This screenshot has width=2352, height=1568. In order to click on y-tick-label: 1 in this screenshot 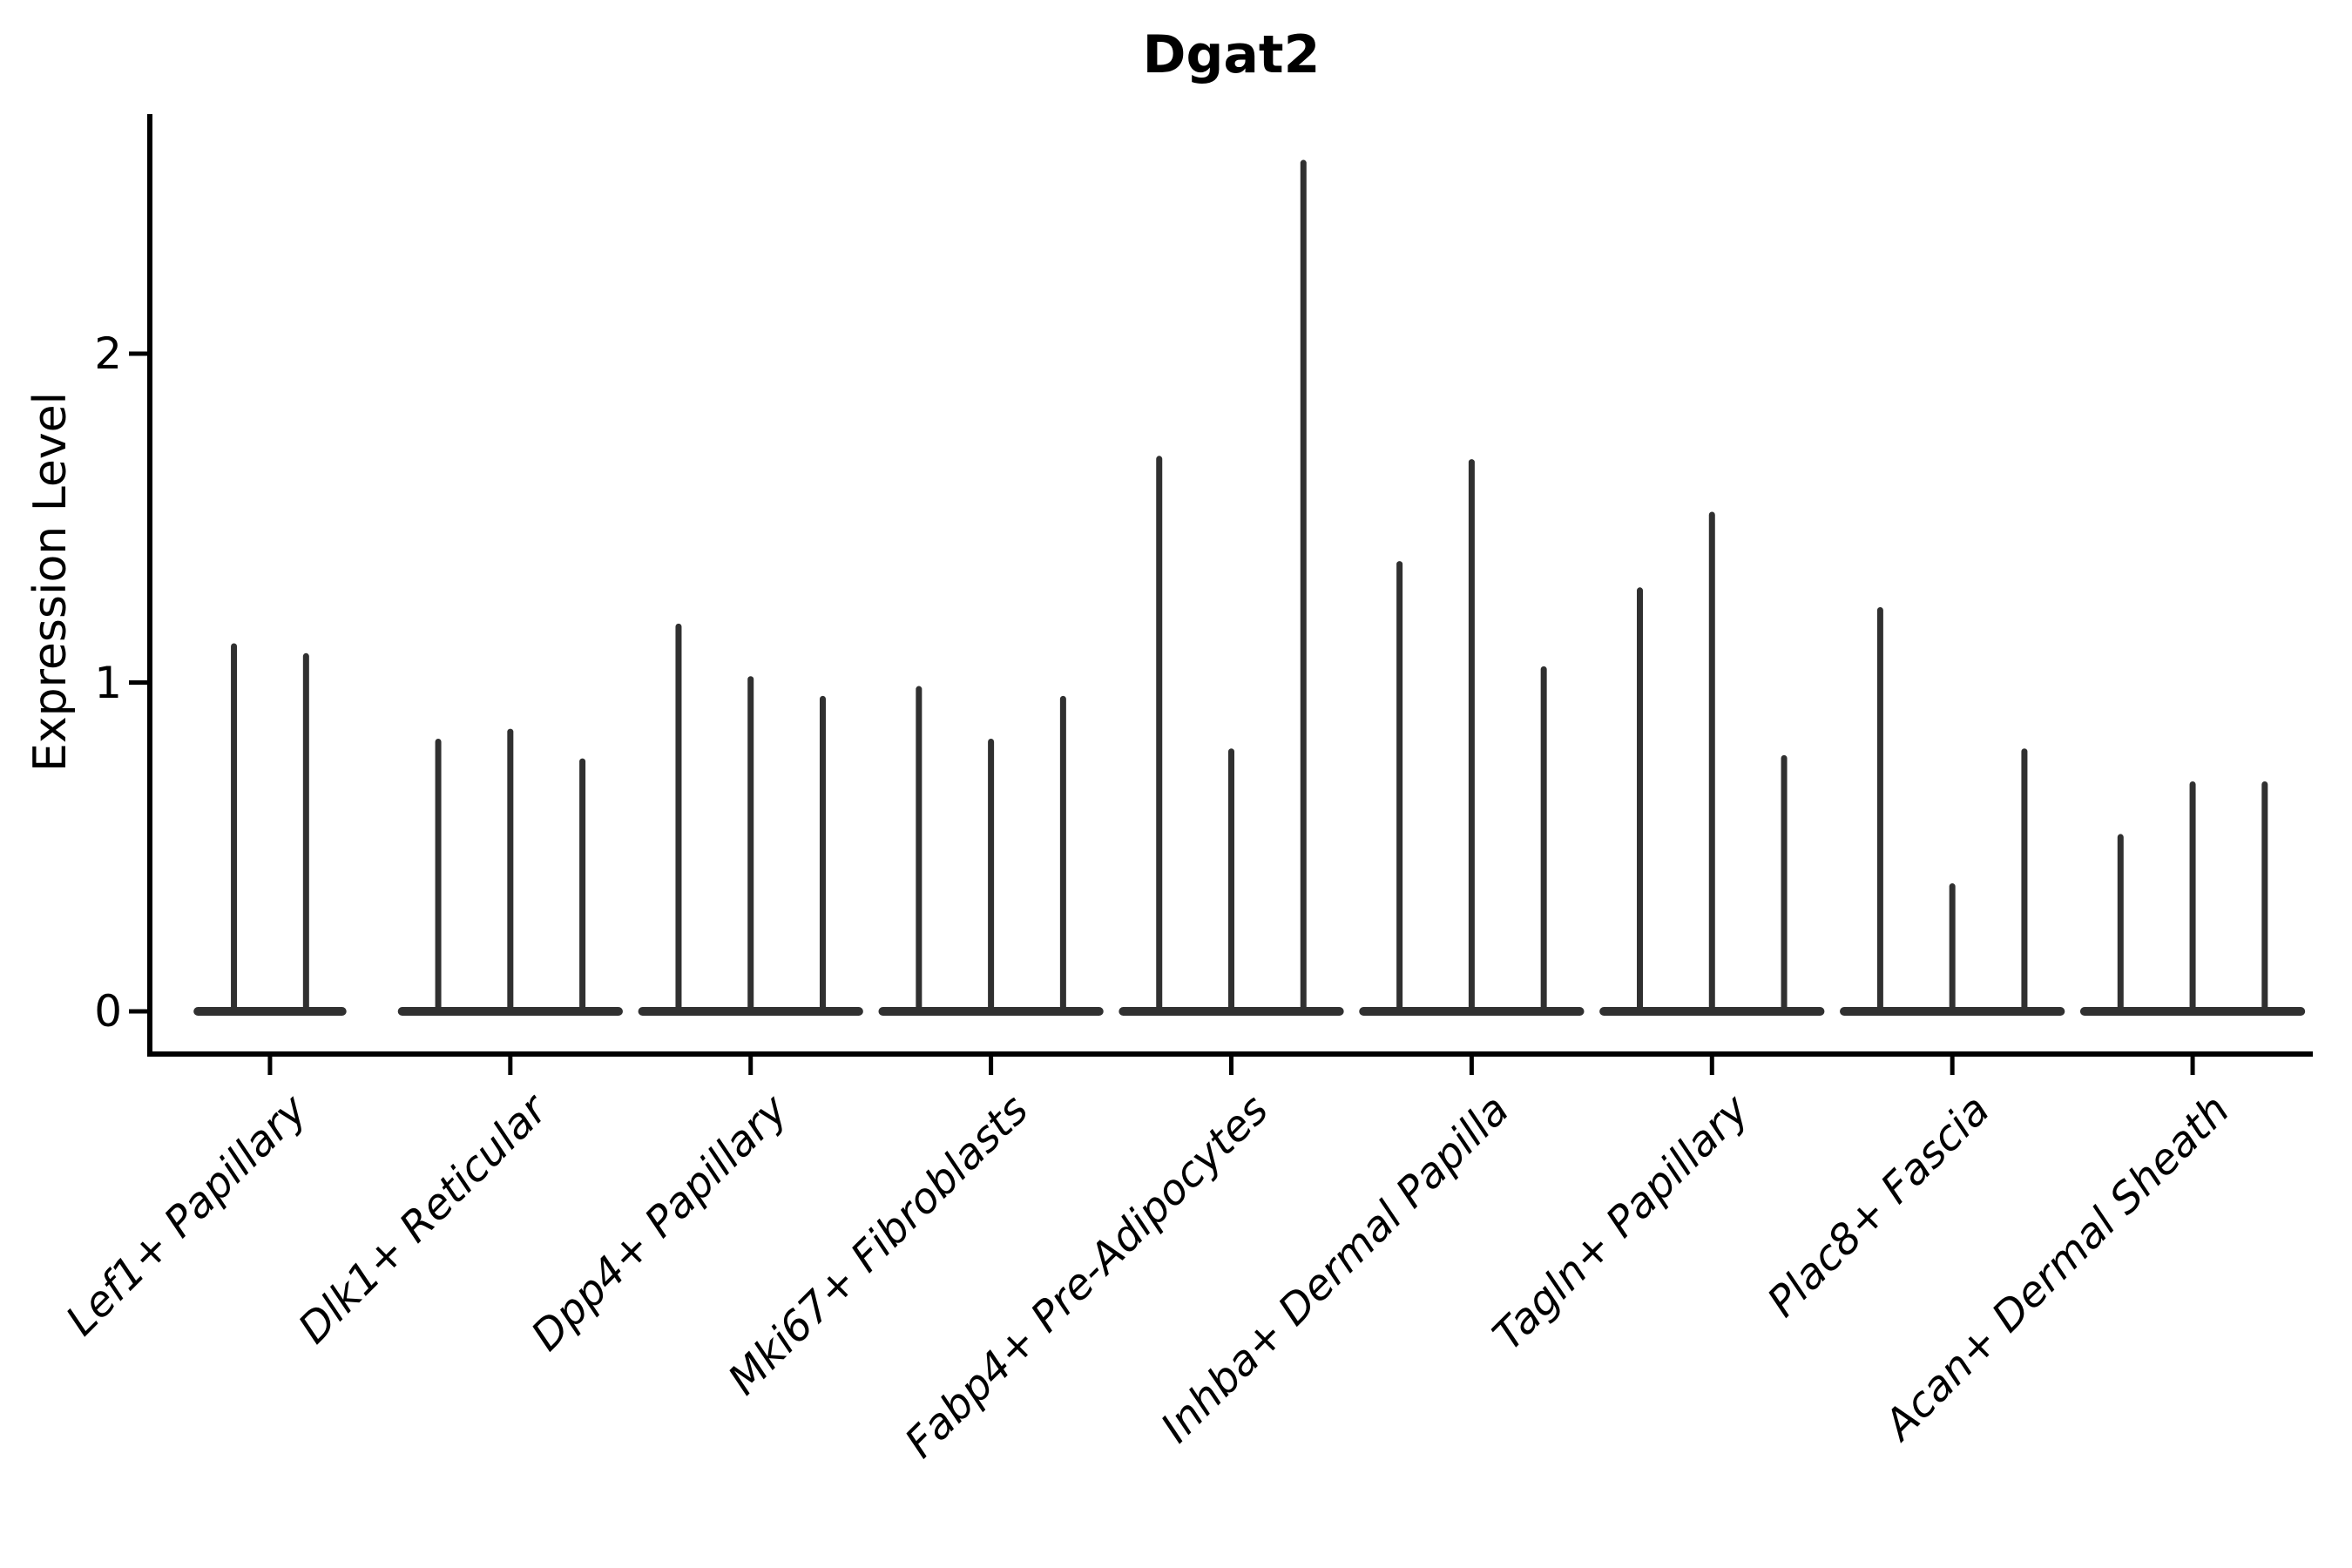, I will do `click(108, 682)`.